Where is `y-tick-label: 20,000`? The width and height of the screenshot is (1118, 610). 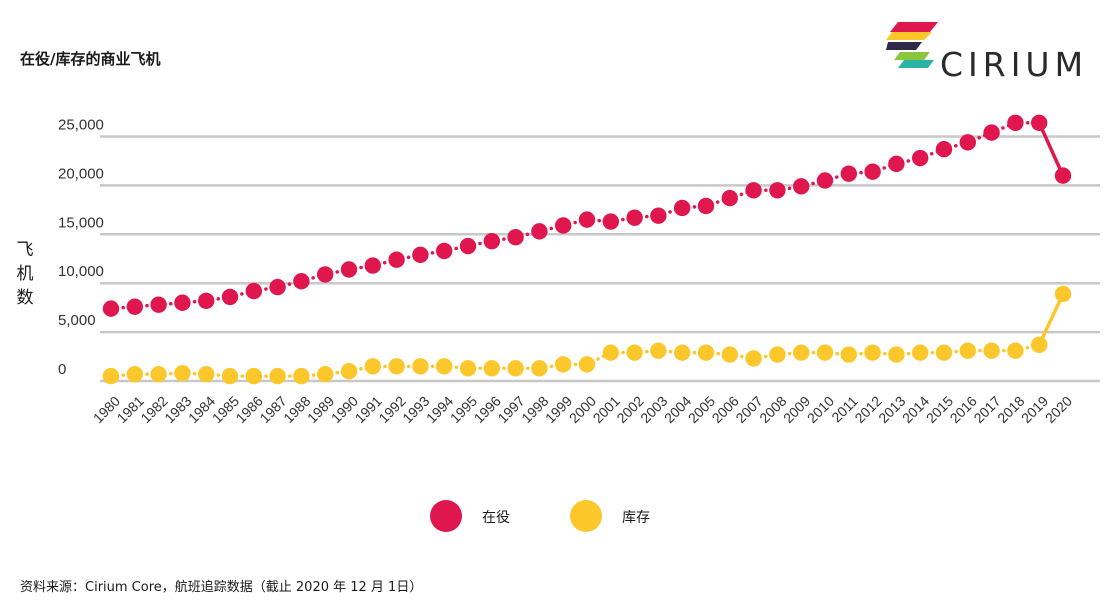
y-tick-label: 20,000 is located at coordinates (81, 173).